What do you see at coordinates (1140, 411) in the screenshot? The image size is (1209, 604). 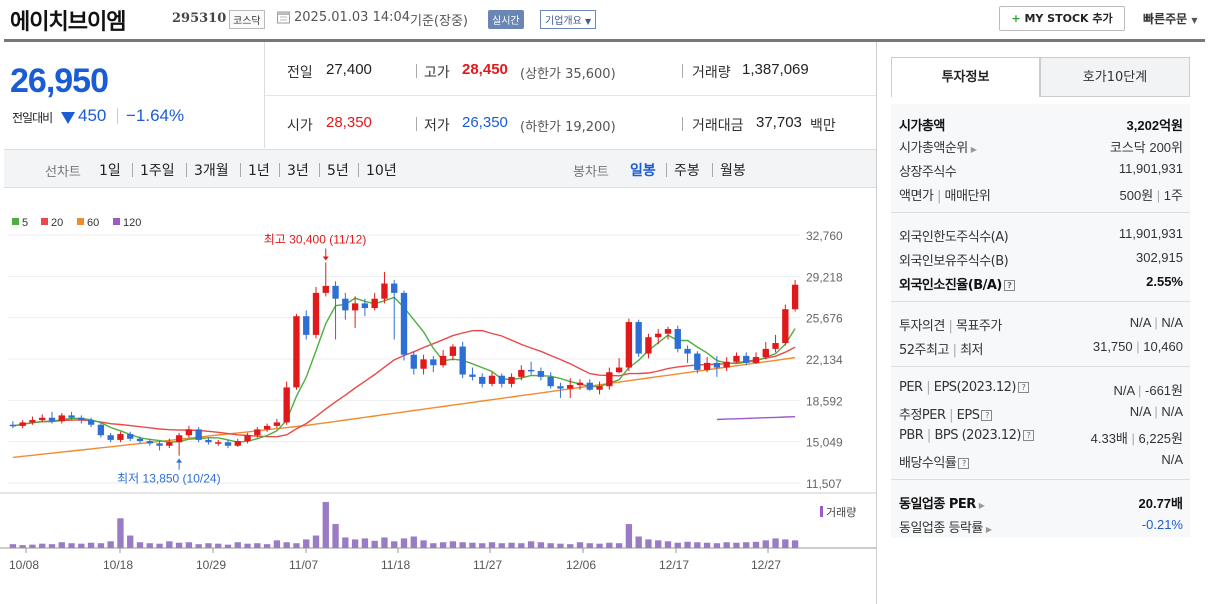 I see `est-per-value: N/A` at bounding box center [1140, 411].